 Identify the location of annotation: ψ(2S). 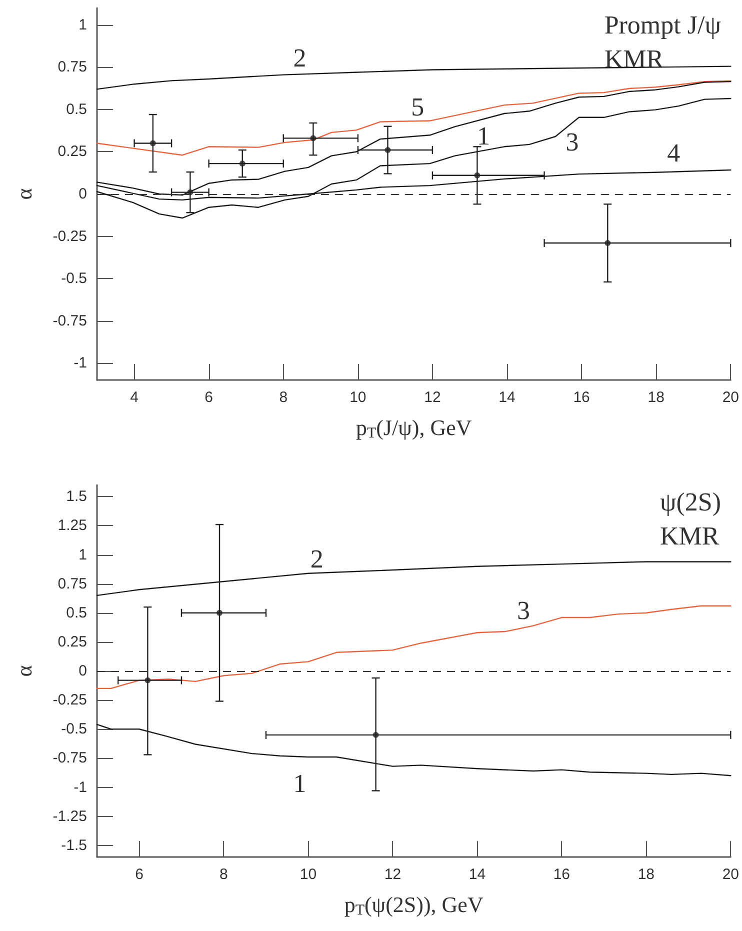
(691, 502).